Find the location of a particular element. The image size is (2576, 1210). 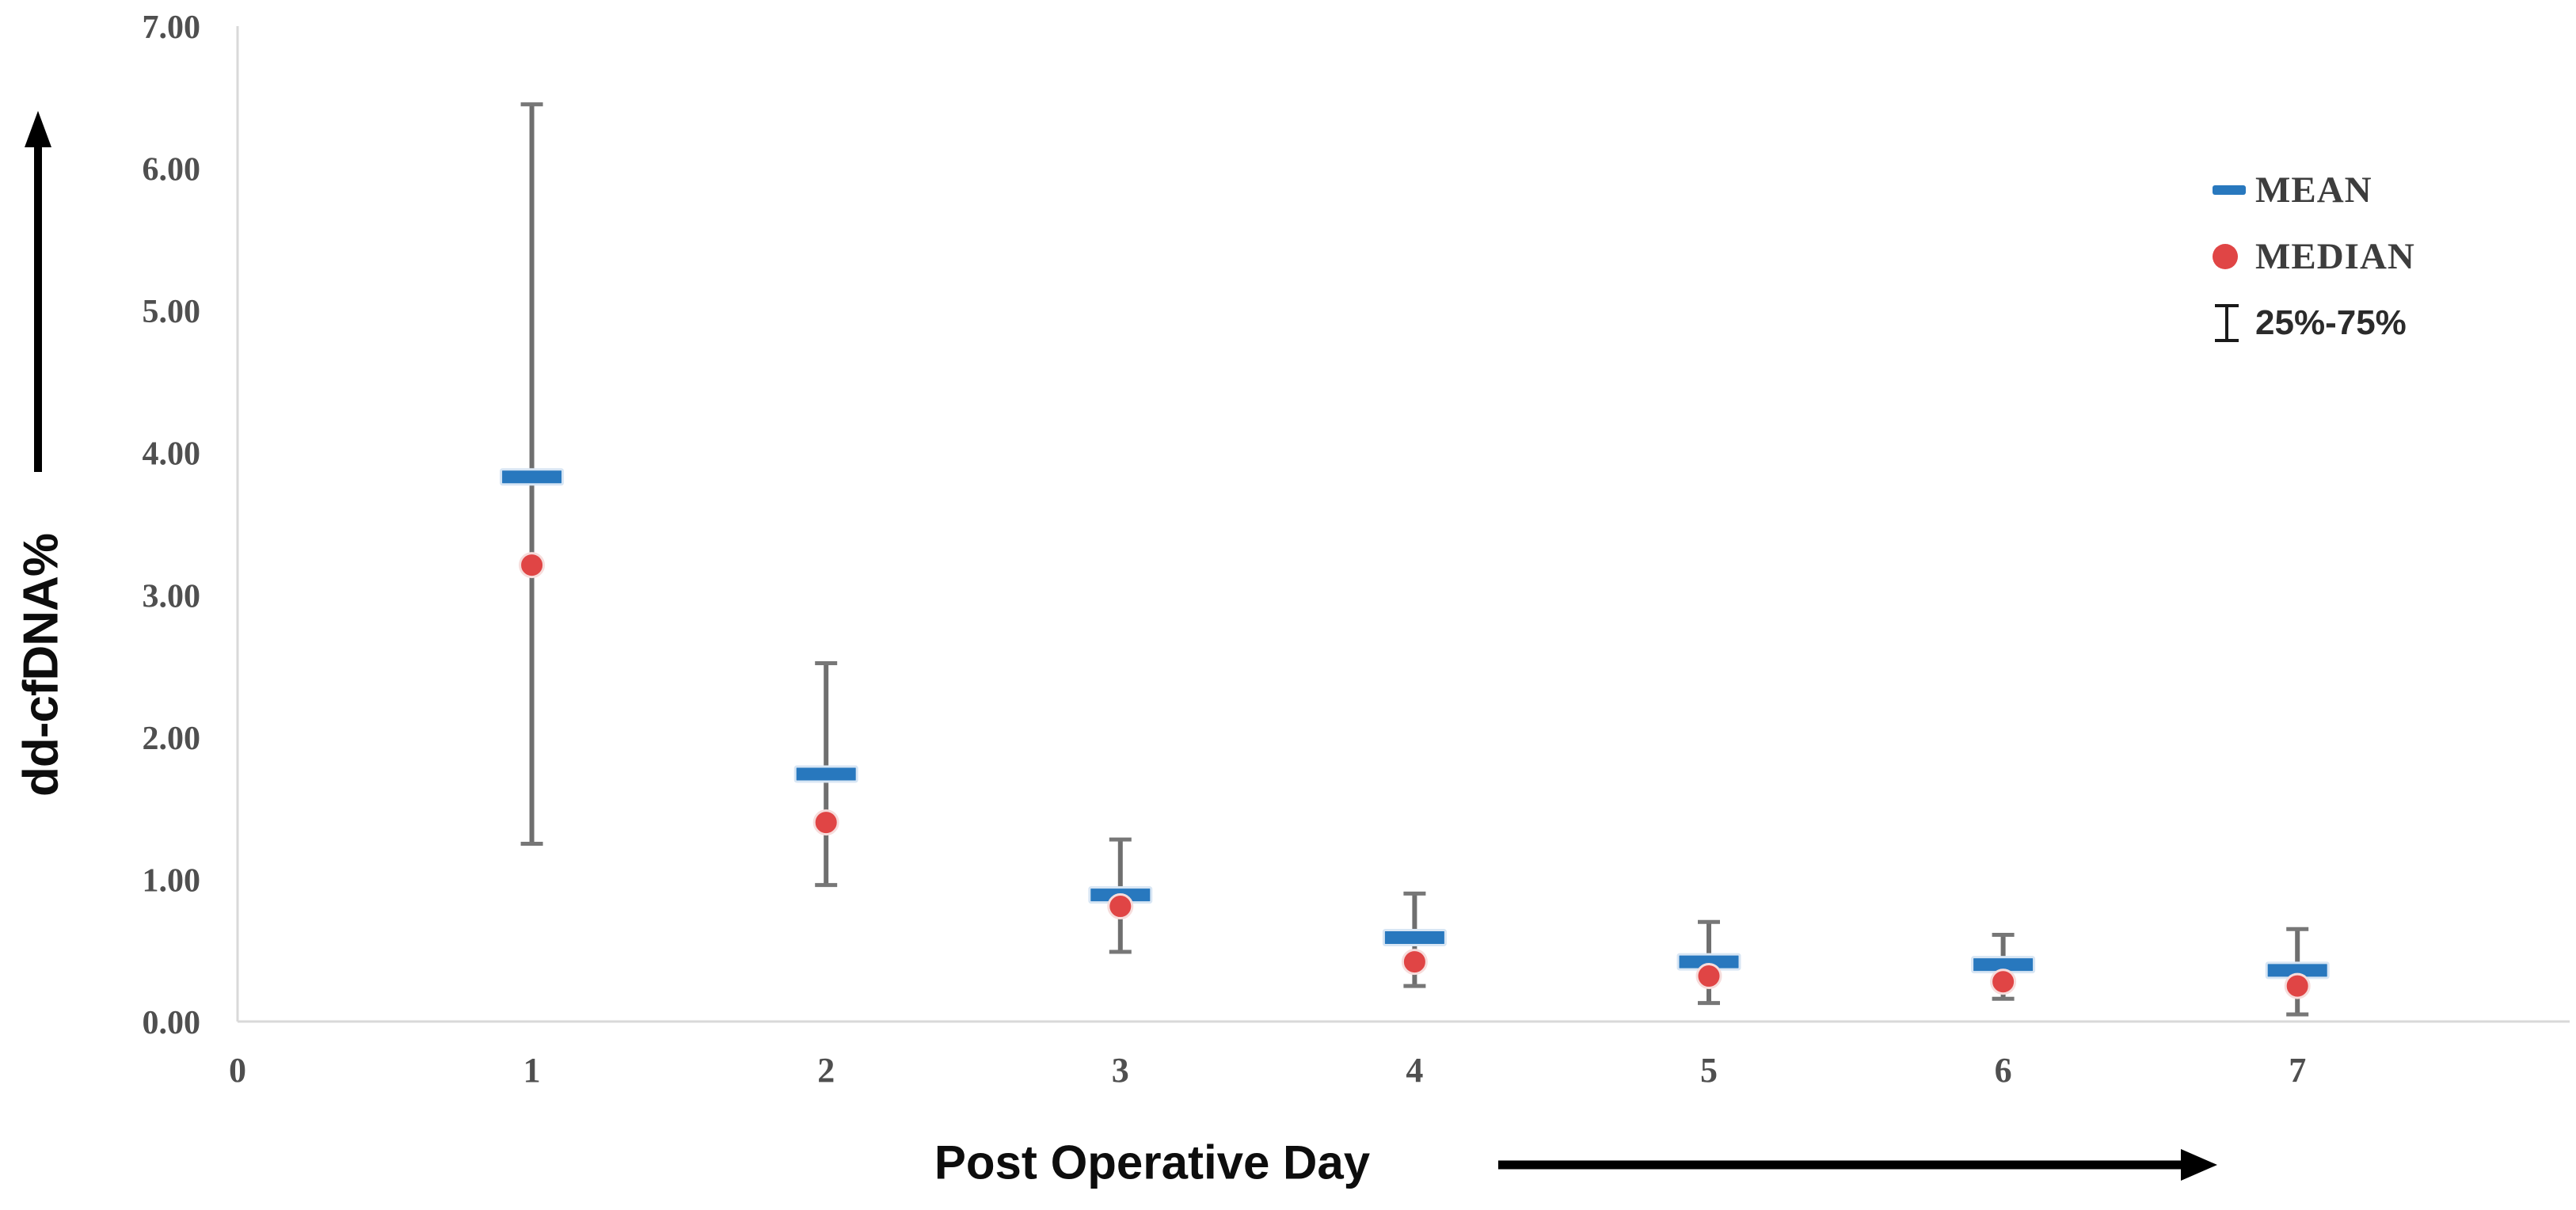

legend-item-iqr: 25%-75% is located at coordinates (2313, 323).